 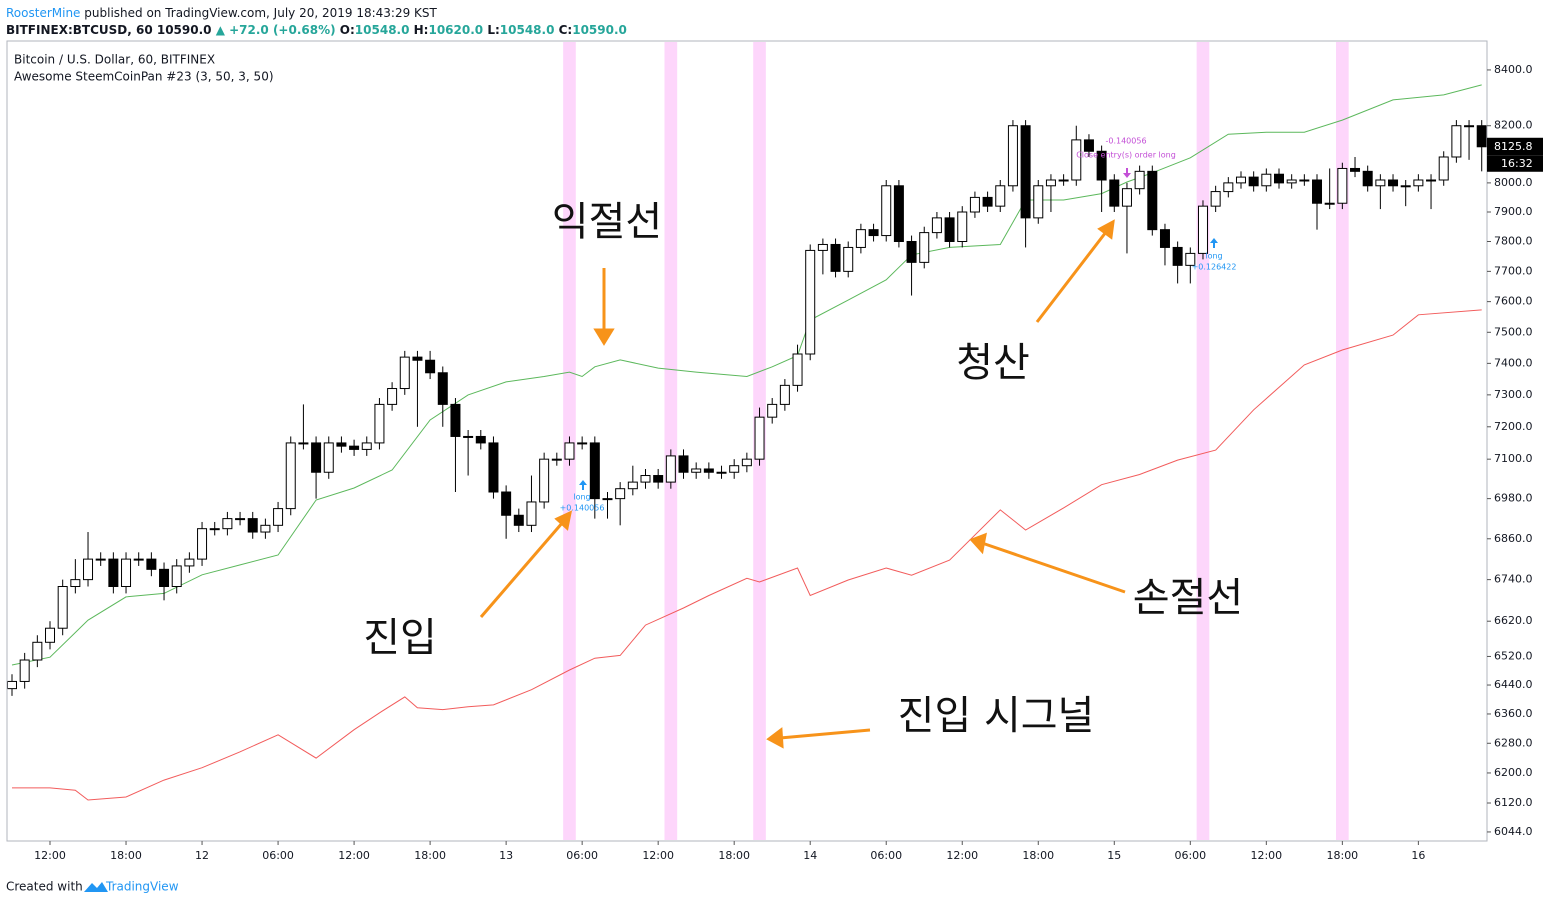 What do you see at coordinates (1418, 855) in the screenshot?
I see `x-tick-label: 16` at bounding box center [1418, 855].